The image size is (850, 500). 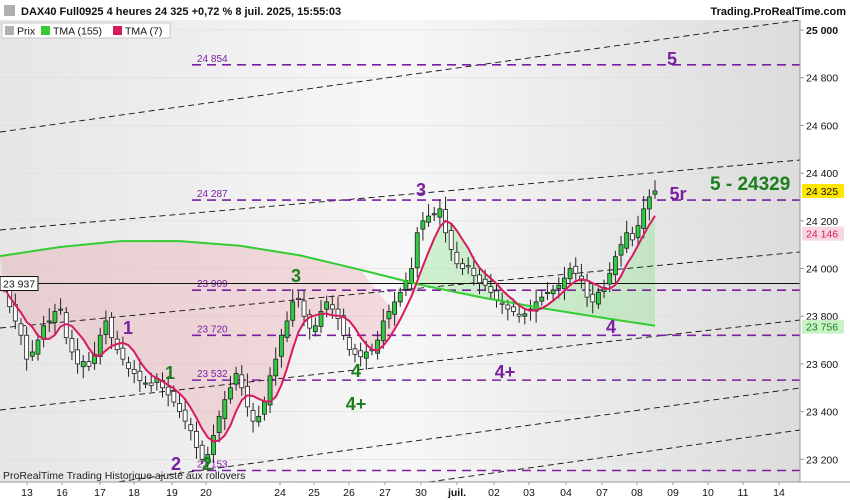 I want to click on legend-swatch-tma7, so click(x=117, y=30).